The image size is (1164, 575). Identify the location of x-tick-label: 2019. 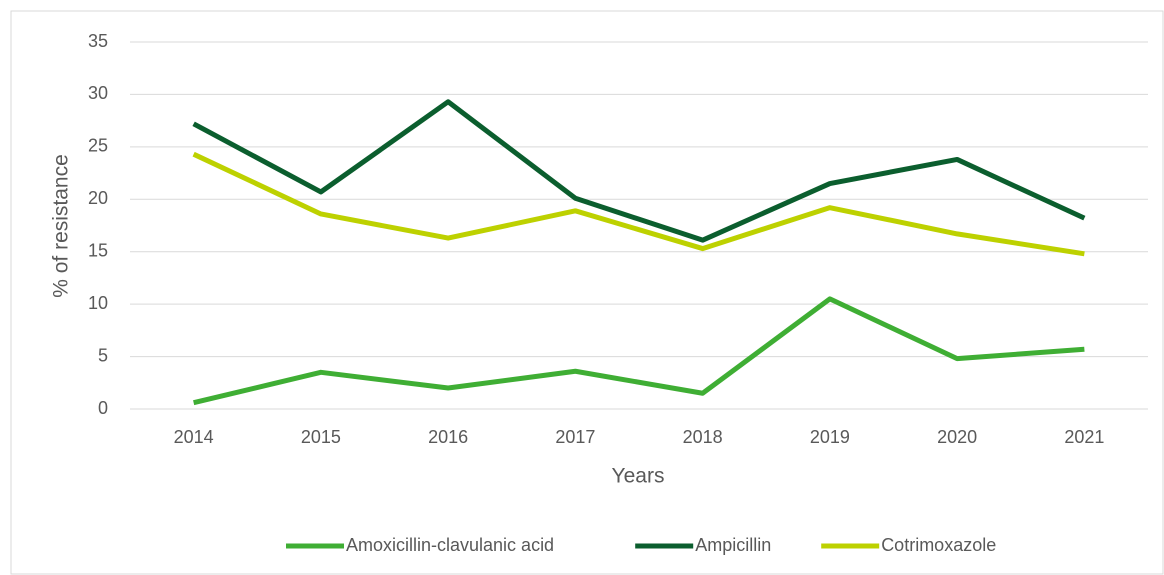
(830, 437).